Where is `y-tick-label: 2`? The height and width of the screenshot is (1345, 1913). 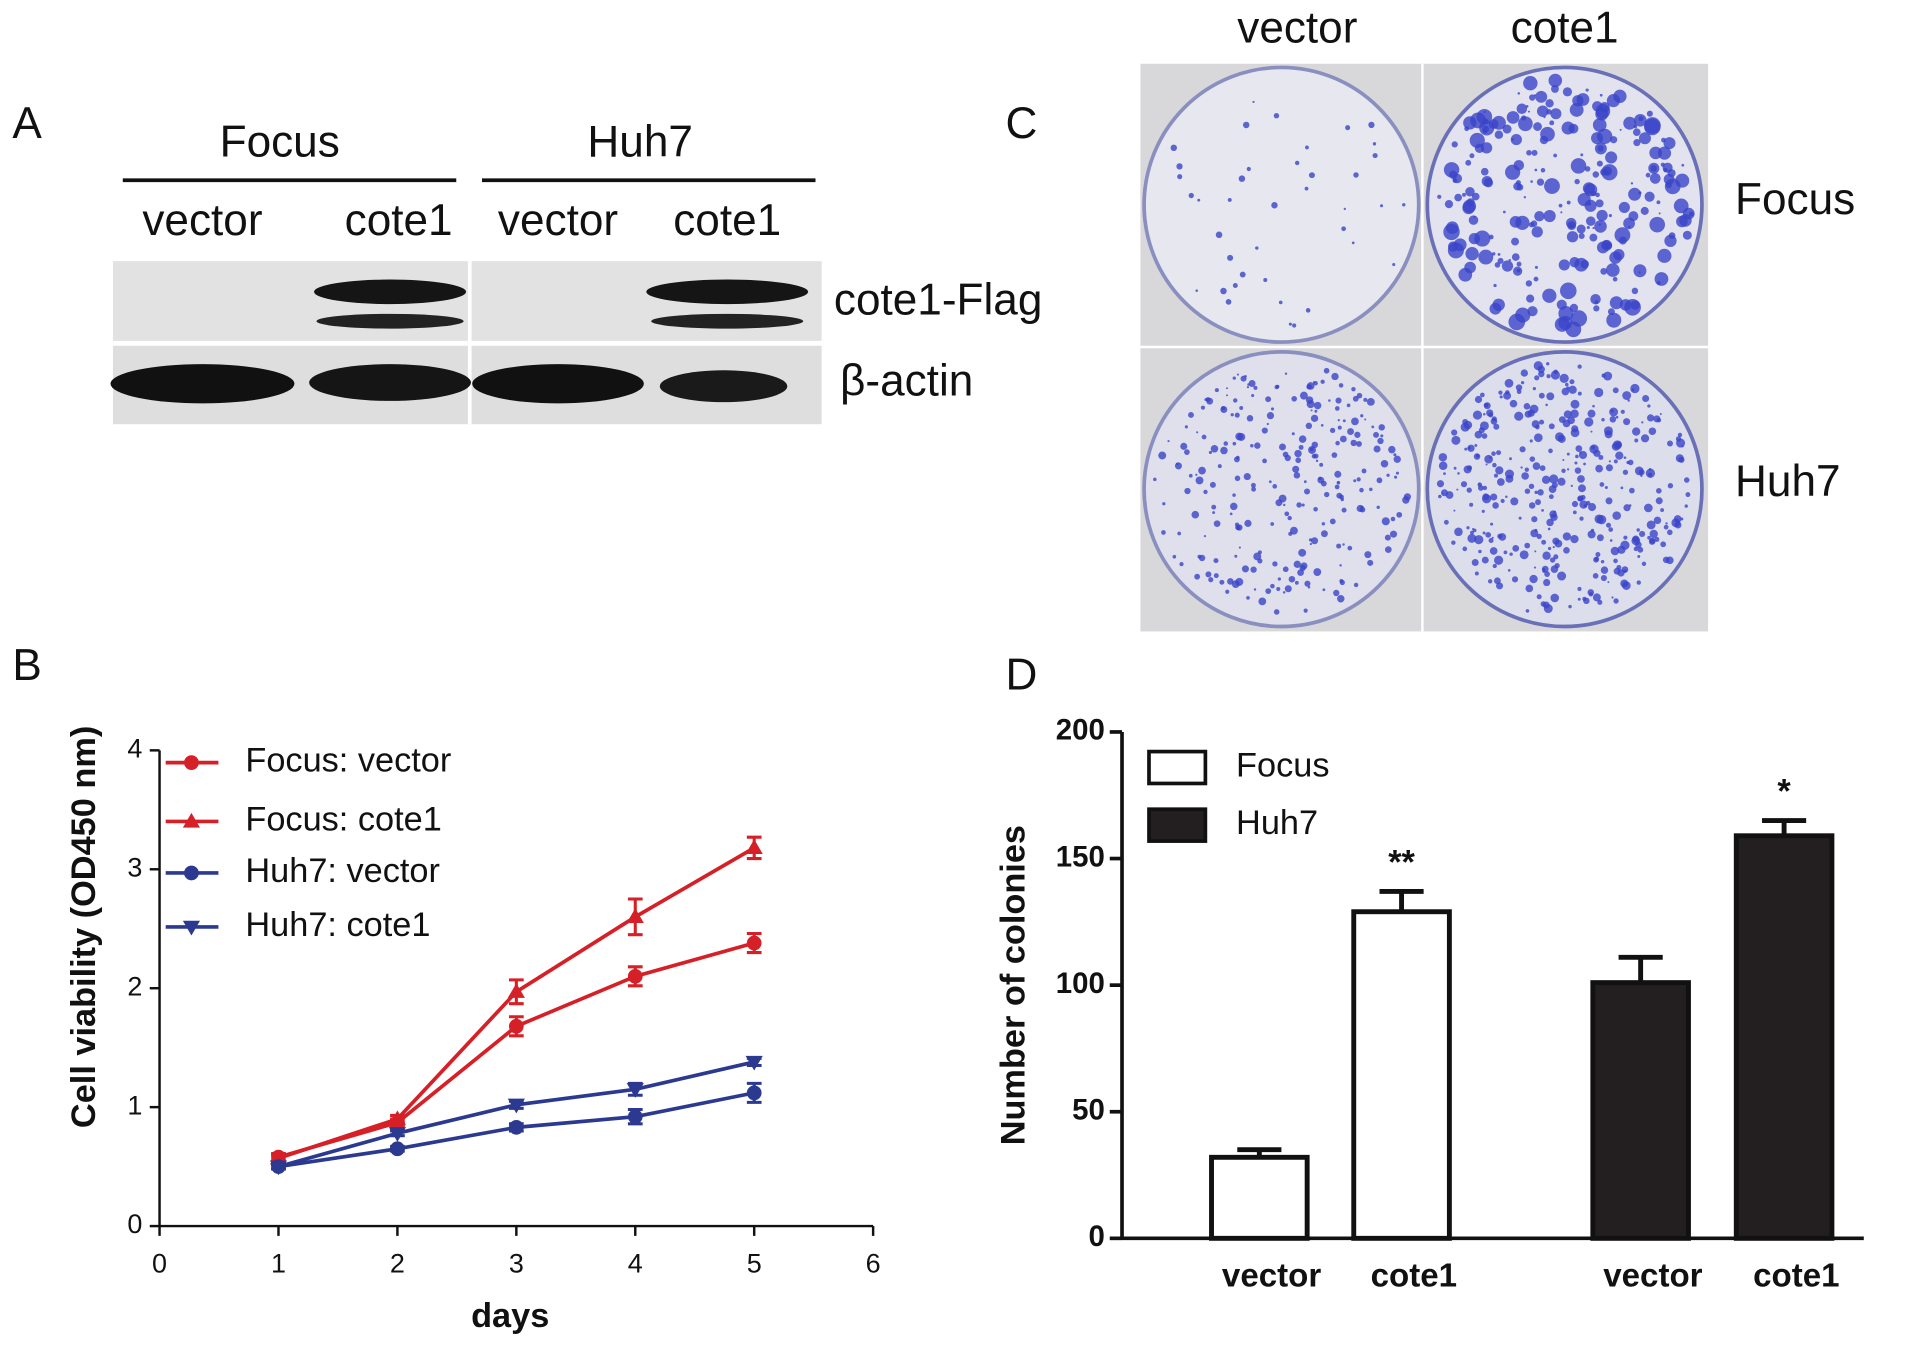
y-tick-label: 2 is located at coordinates (134, 986).